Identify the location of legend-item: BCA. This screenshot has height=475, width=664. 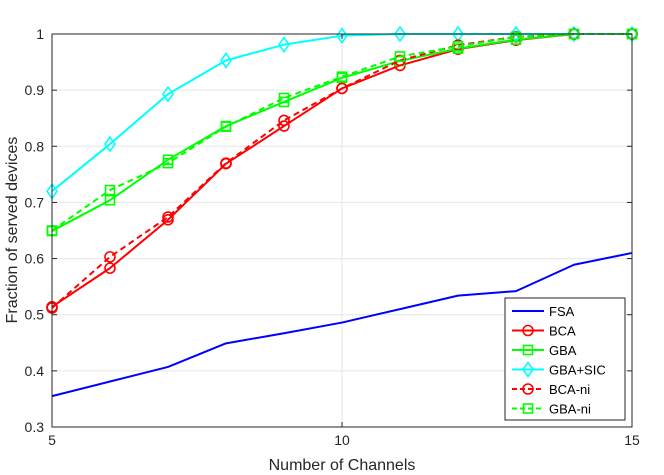
(544, 331).